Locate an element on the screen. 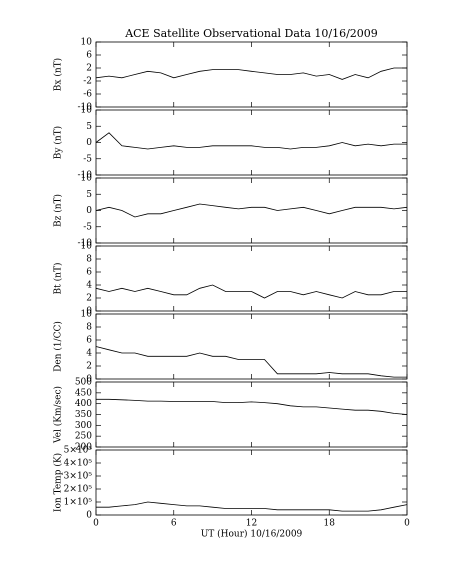 Image resolution: width=453 pixels, height=566 pixels. y-axis-label: Bx (nT) is located at coordinates (58, 74).